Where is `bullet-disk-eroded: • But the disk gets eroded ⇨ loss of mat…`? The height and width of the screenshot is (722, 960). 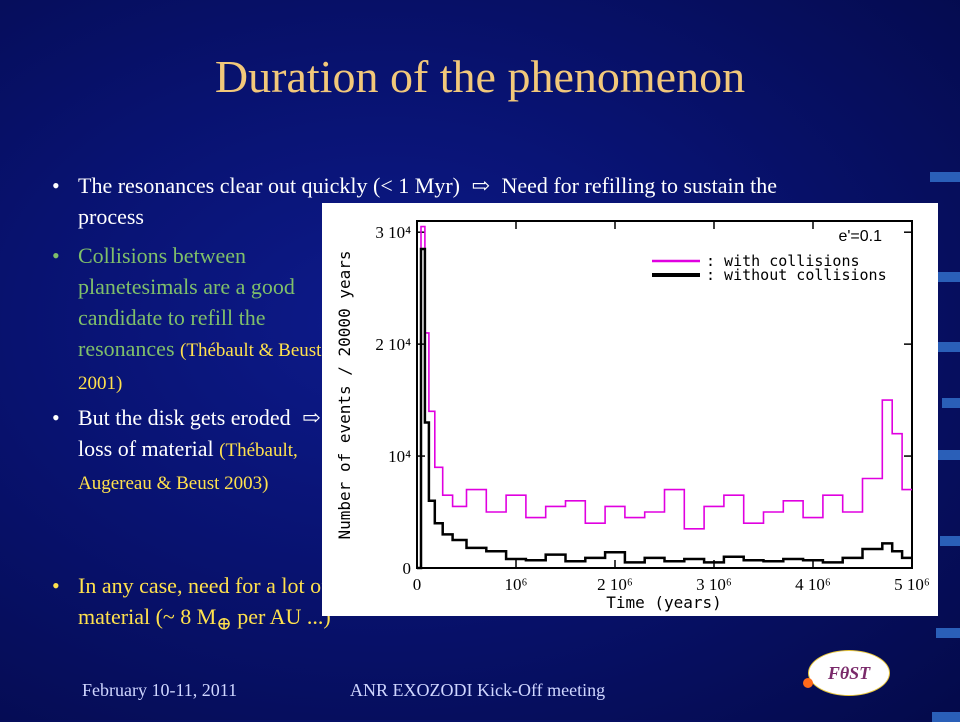 bullet-disk-eroded: • But the disk gets eroded ⇨ loss of mat… is located at coordinates (195, 450).